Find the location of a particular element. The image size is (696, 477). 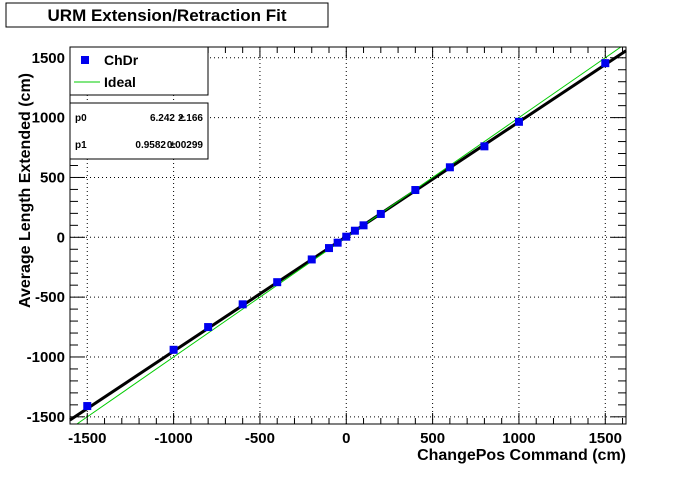

x-tick-label: -1500 is located at coordinates (87, 438).